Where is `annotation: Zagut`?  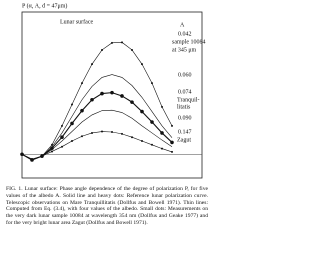 annotation: Zagut is located at coordinates (184, 140).